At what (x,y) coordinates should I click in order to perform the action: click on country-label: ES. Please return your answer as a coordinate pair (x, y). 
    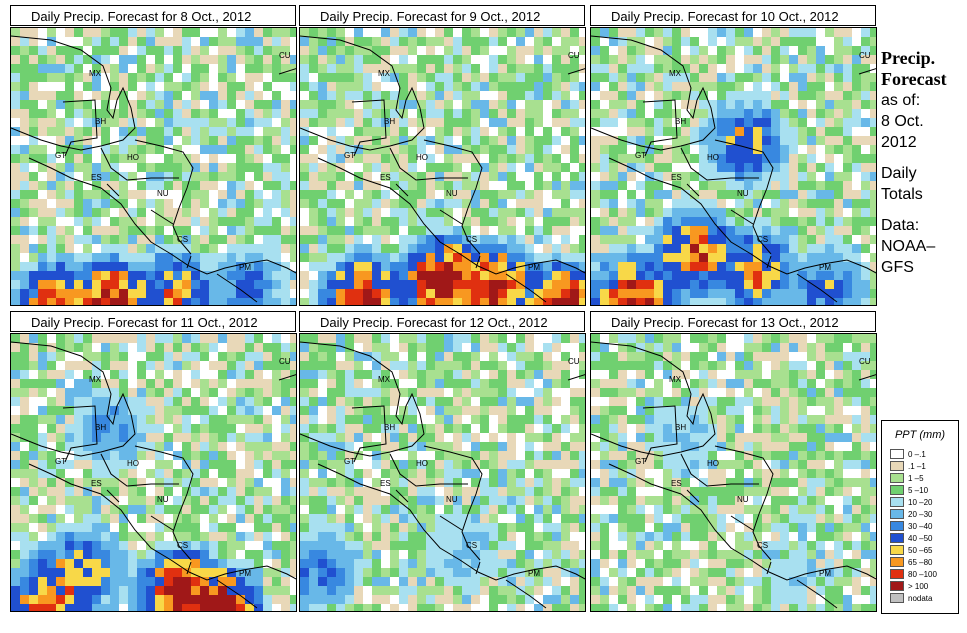
    Looking at the image, I should click on (96, 177).